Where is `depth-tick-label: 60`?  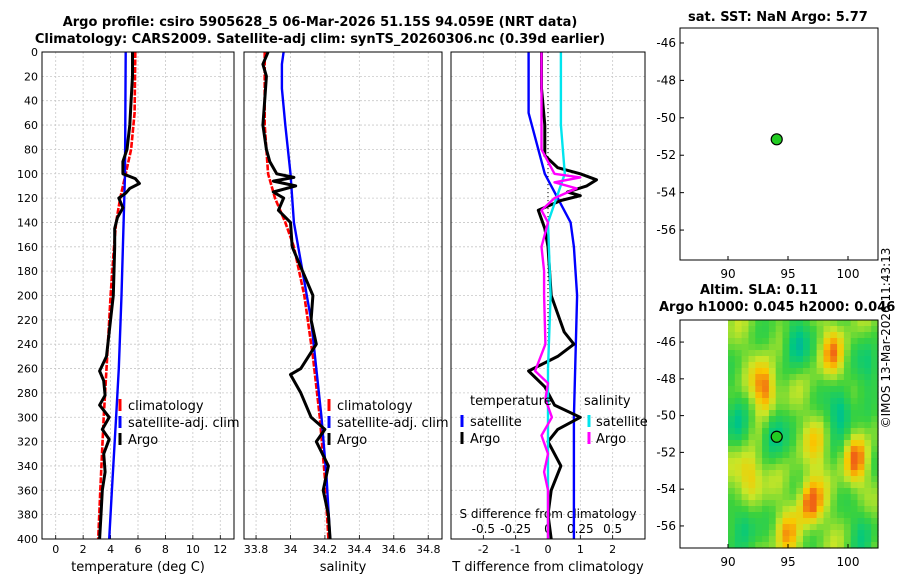 depth-tick-label: 60 is located at coordinates (31, 125).